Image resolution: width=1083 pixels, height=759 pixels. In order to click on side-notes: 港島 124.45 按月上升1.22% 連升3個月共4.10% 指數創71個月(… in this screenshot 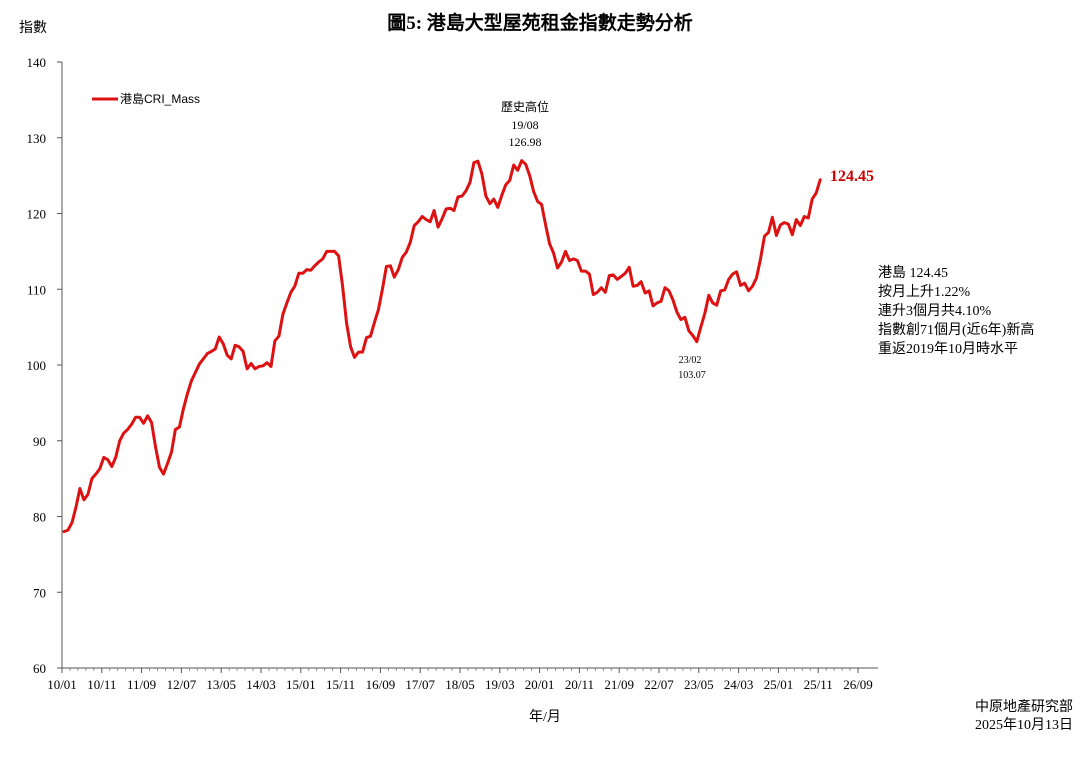, I will do `click(956, 311)`.